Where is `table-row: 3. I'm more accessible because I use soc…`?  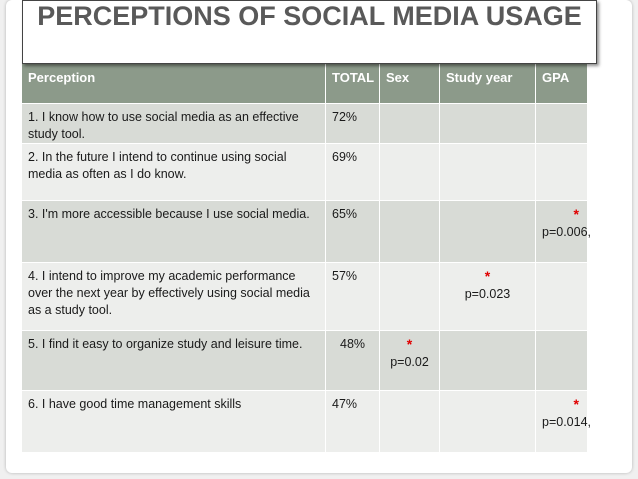 table-row: 3. I'm more accessible because I use soc… is located at coordinates (306, 231).